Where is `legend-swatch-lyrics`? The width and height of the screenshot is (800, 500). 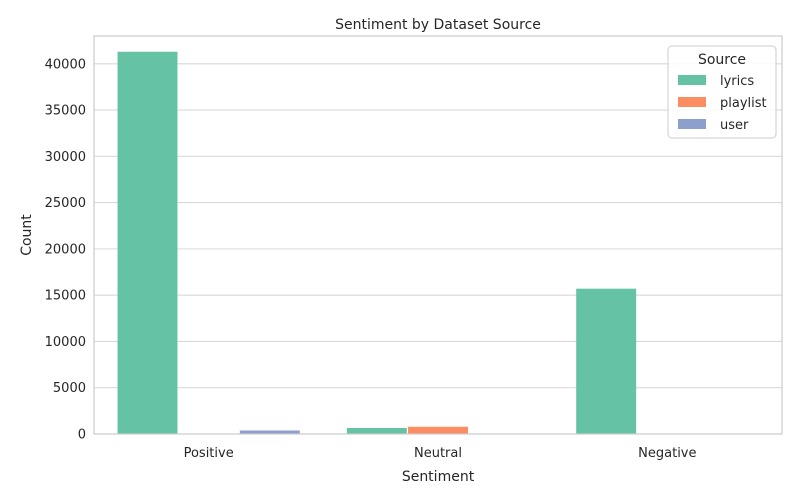
legend-swatch-lyrics is located at coordinates (692, 80).